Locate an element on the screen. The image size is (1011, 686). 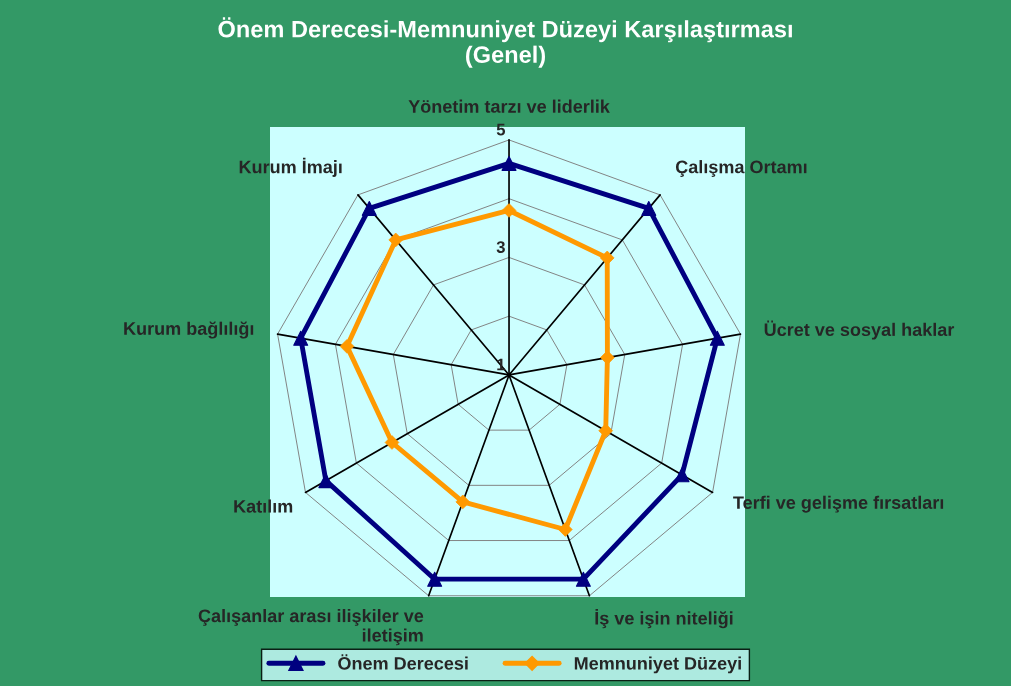
spoke-label: İş ve işin niteliği is located at coordinates (664, 619).